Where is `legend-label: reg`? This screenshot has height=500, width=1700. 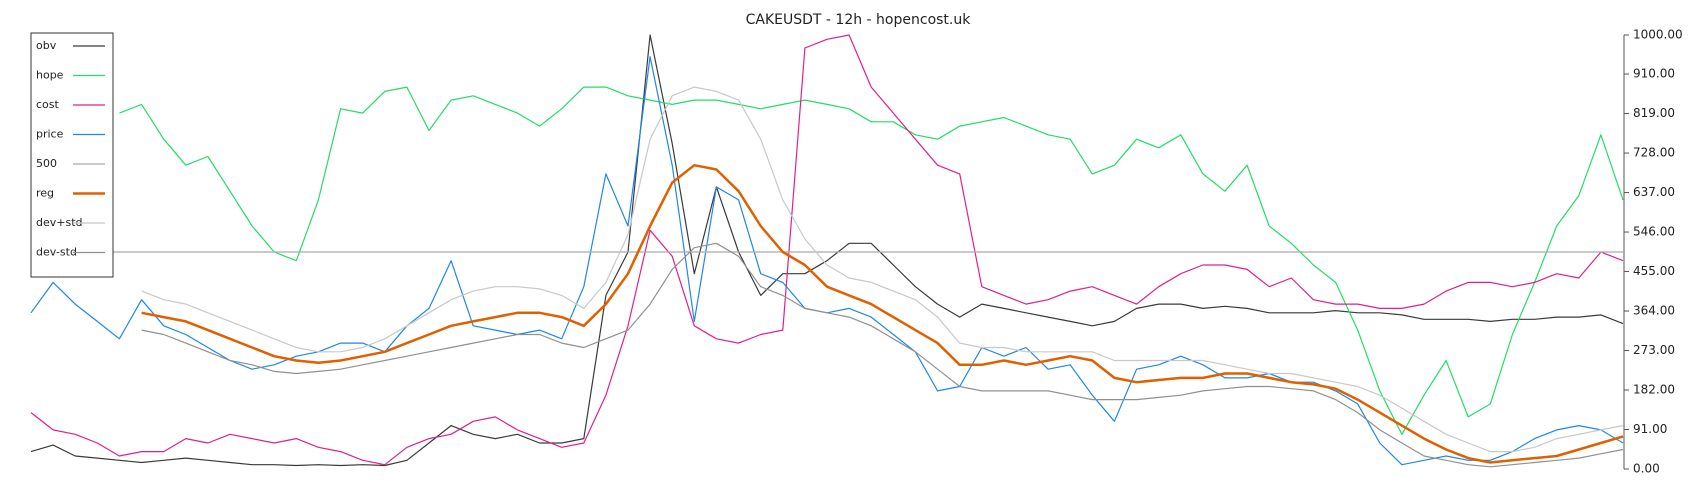
legend-label: reg is located at coordinates (45, 193).